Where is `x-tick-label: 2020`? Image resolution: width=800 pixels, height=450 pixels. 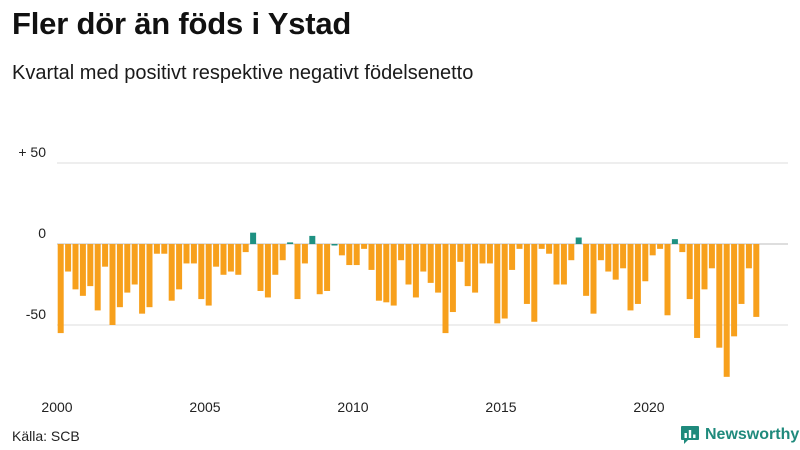 x-tick-label: 2020 is located at coordinates (648, 407).